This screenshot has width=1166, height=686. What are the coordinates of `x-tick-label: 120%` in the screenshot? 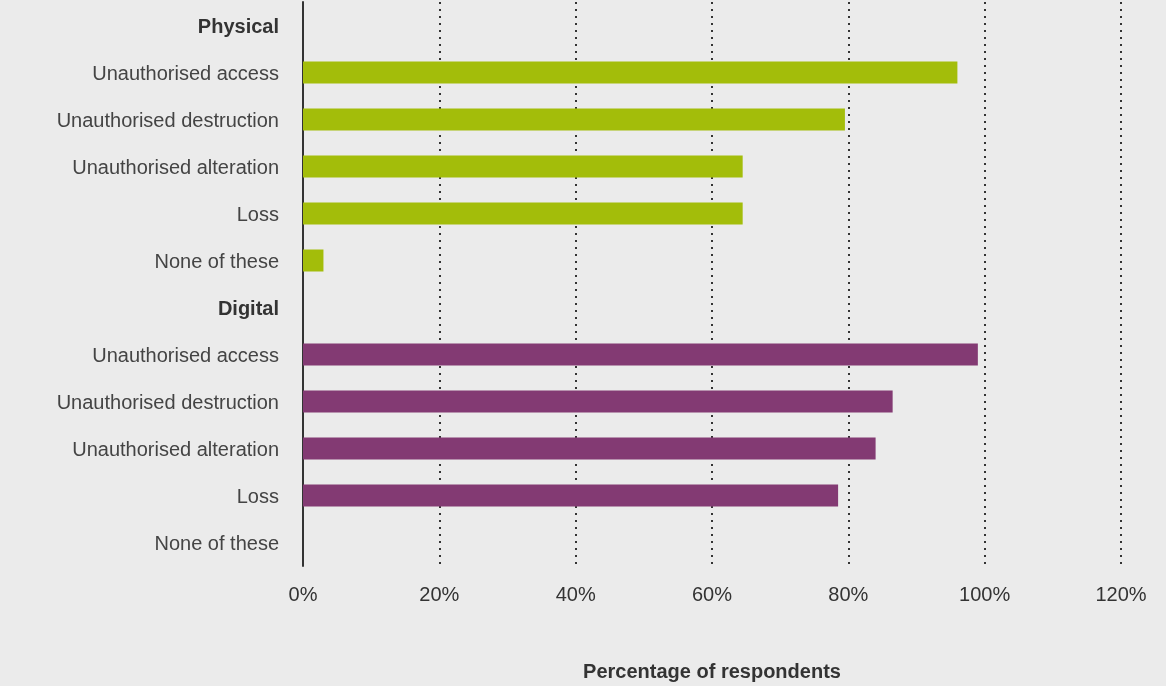 It's located at (1121, 594).